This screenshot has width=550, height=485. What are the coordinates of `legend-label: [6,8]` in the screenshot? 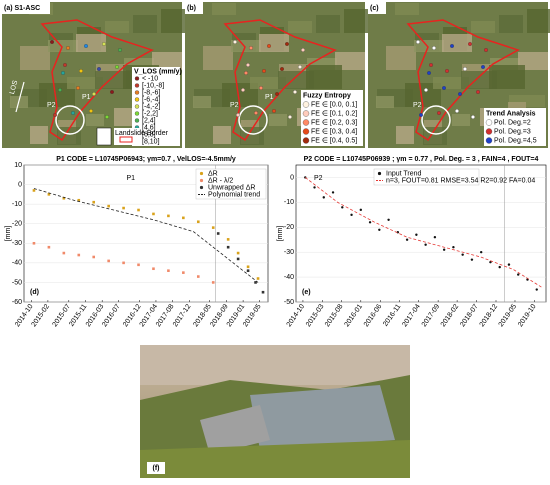 It's located at (149, 134).